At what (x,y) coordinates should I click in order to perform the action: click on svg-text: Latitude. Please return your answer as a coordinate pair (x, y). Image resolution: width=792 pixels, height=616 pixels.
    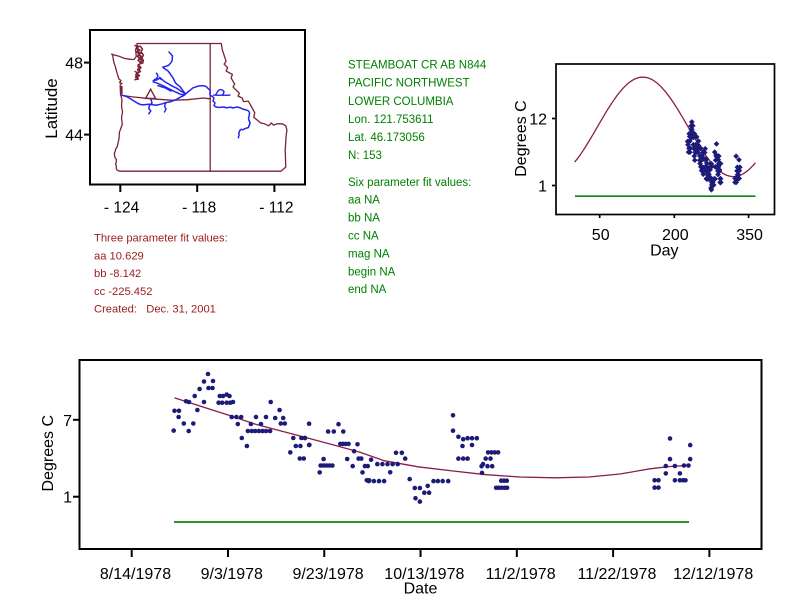
    Looking at the image, I should click on (51, 108).